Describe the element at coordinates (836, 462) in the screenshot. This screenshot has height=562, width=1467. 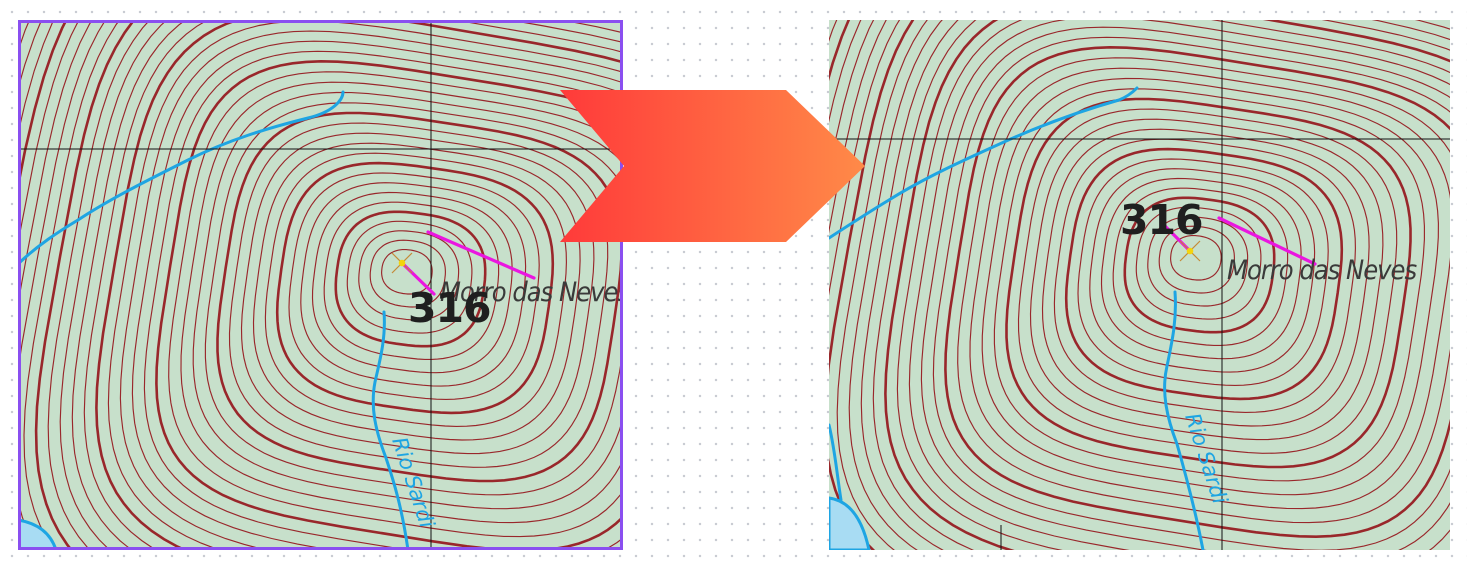
I see `stream-west` at that location.